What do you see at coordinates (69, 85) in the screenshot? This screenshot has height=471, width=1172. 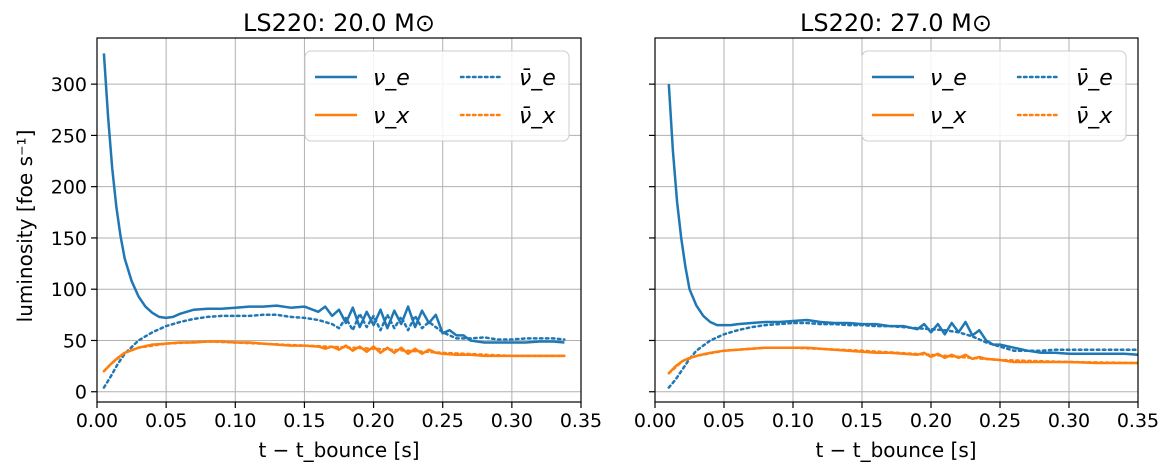 I see `y-tick-label: 300` at bounding box center [69, 85].